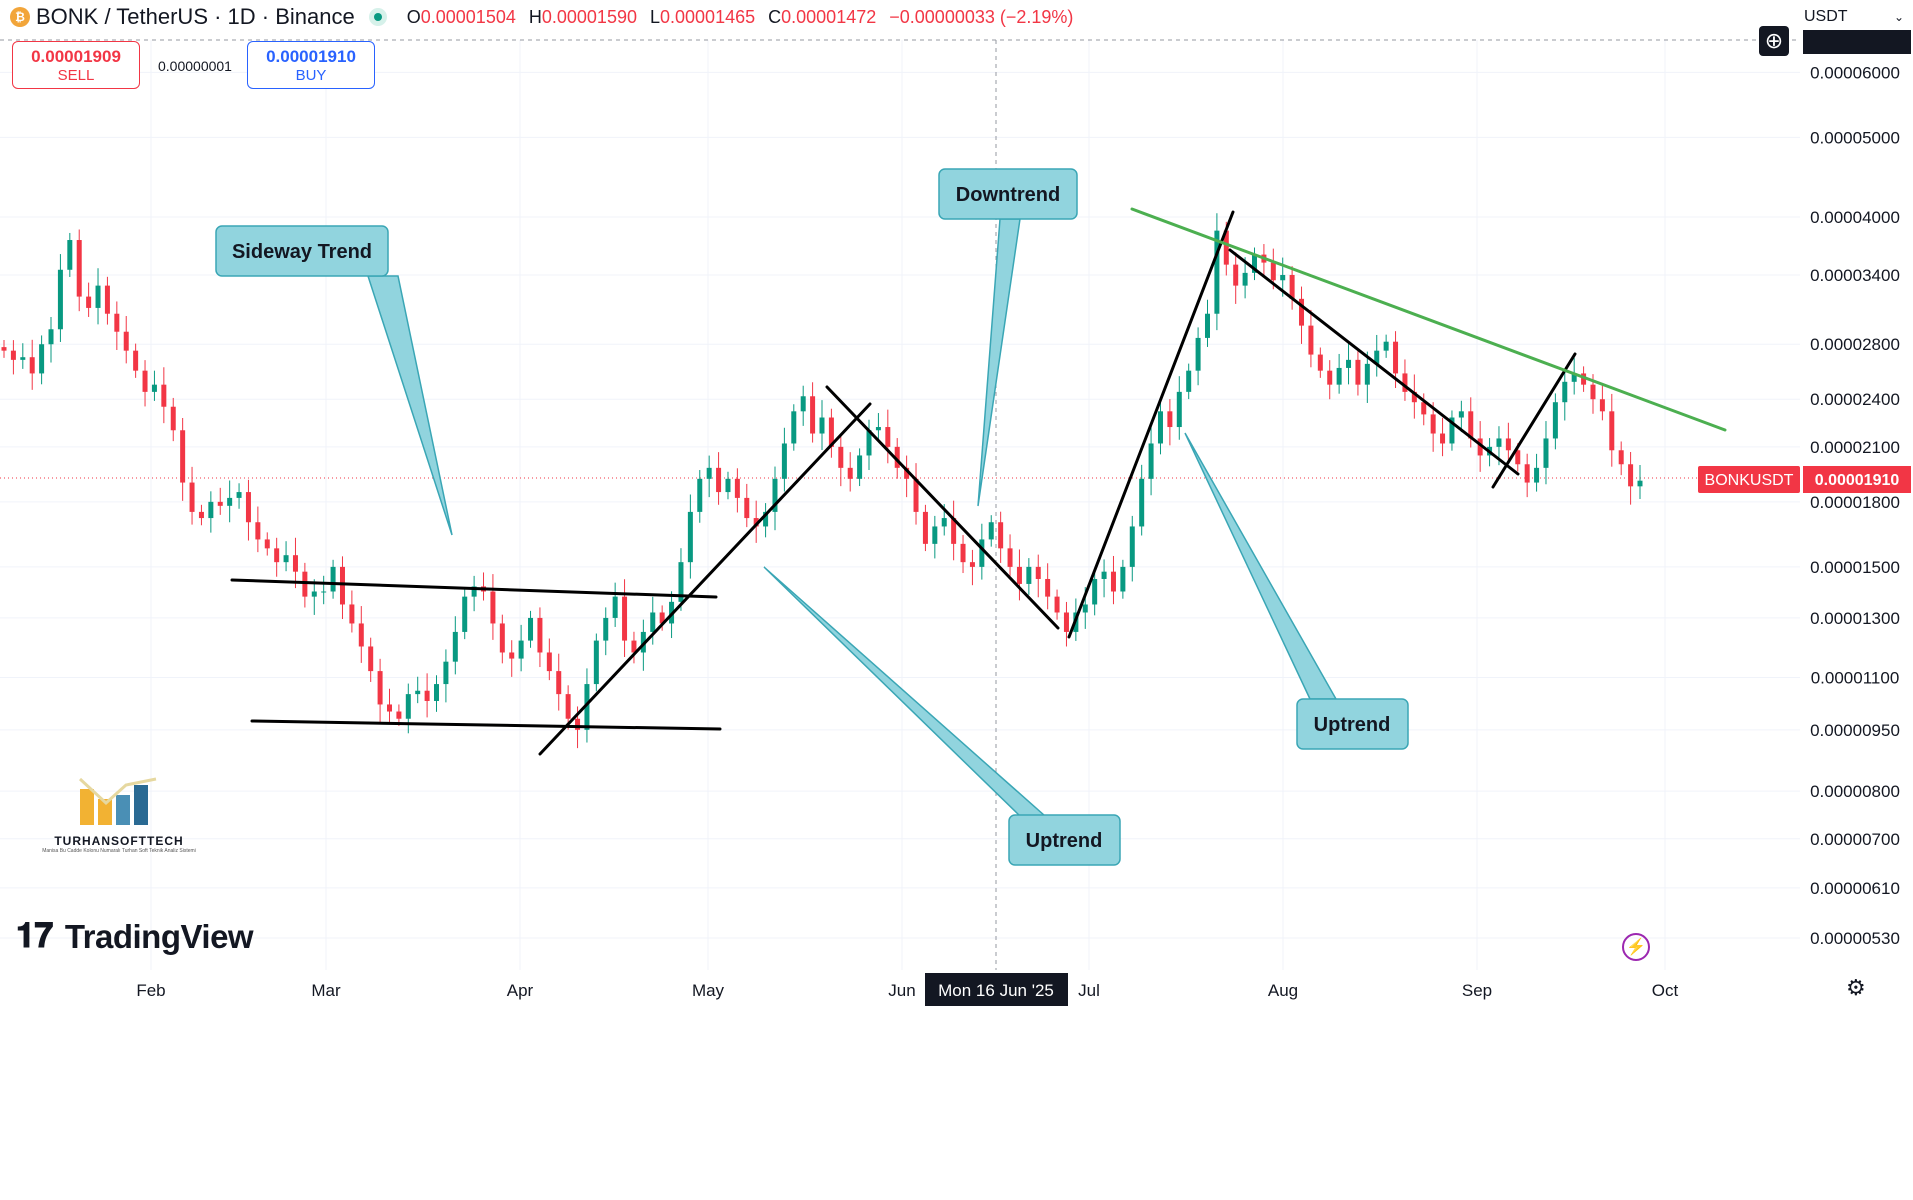 The image size is (1913, 1200). I want to click on symbol-title: BONK / TetherUS · 1D · Binance, so click(195, 16).